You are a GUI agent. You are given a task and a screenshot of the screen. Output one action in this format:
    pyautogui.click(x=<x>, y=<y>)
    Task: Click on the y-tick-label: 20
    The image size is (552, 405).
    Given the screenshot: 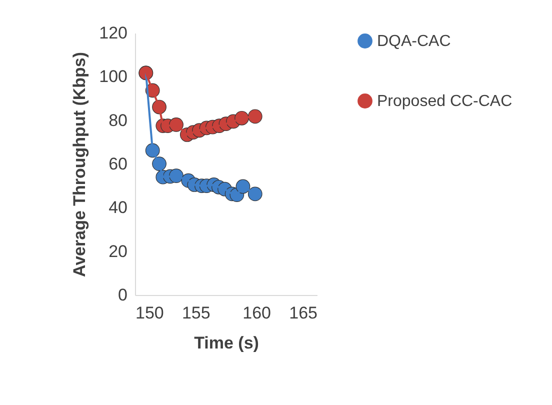 What is the action you would take?
    pyautogui.click(x=118, y=251)
    